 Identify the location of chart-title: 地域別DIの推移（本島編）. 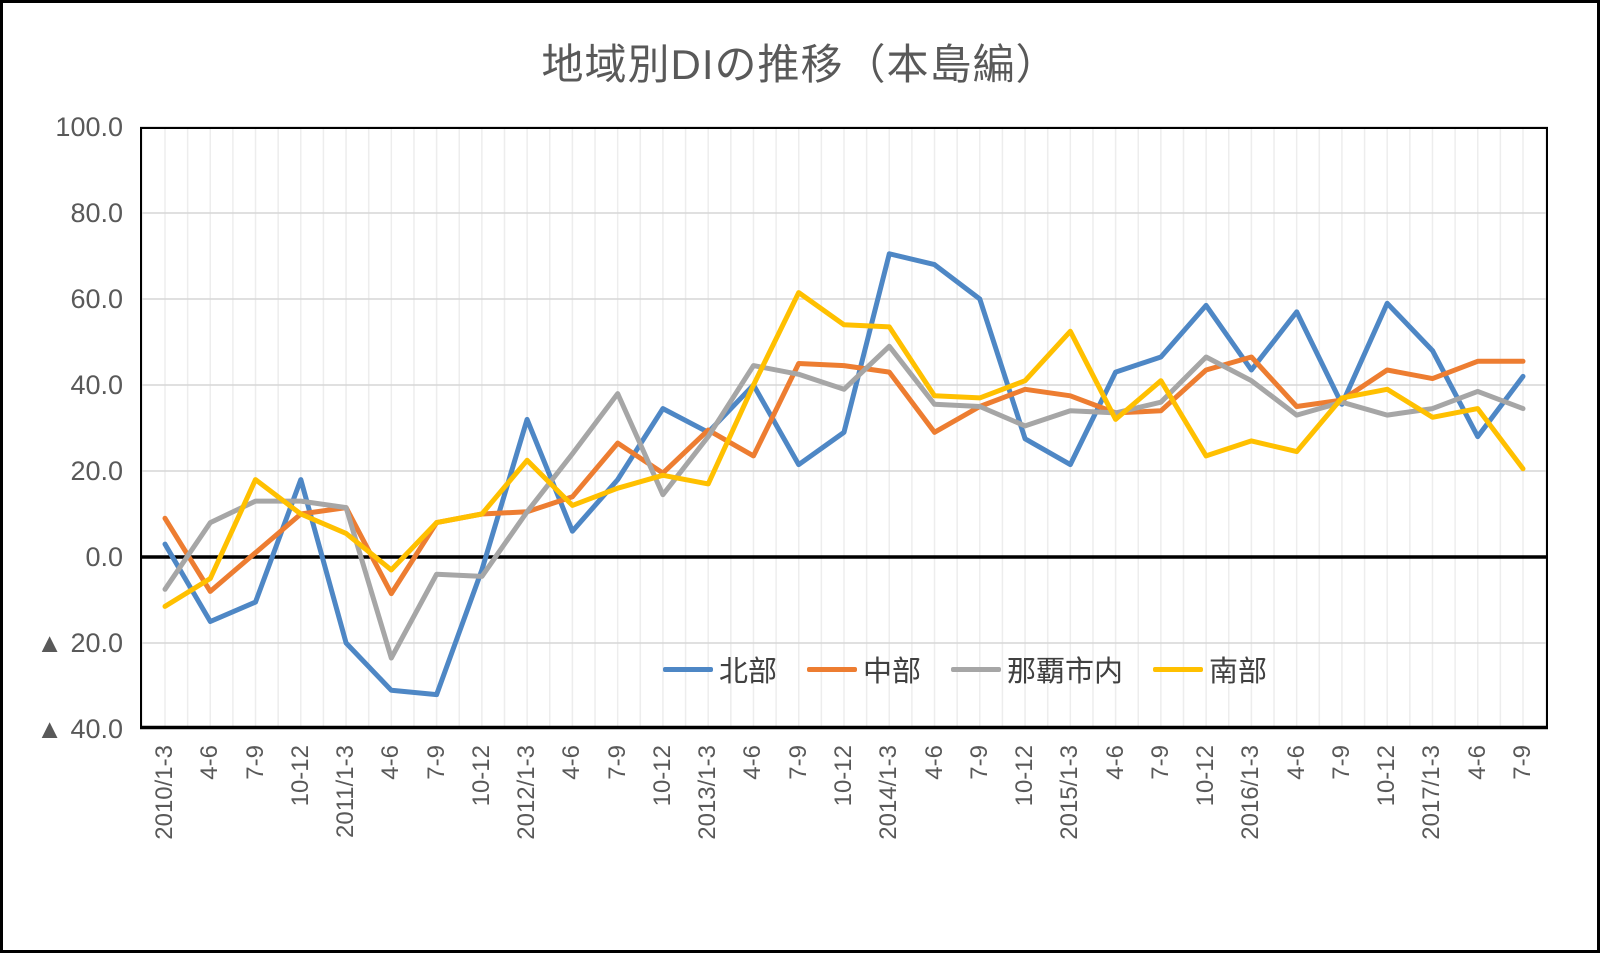
(800, 64).